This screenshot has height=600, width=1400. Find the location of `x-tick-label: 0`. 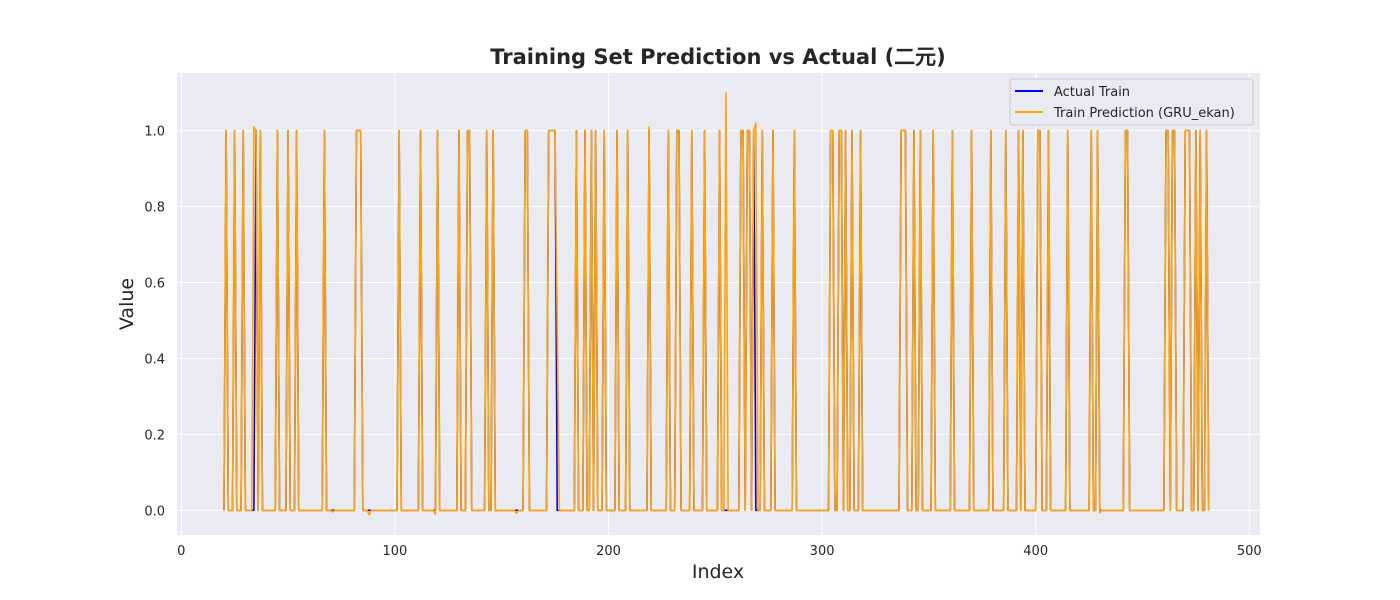

x-tick-label: 0 is located at coordinates (181, 551).